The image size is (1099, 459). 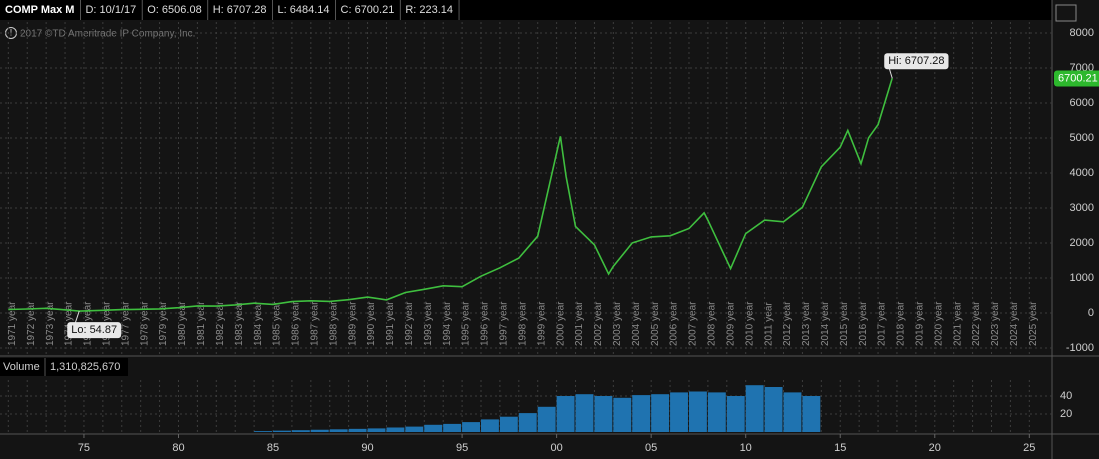 I want to click on x-tick-label: 25, so click(x=1029, y=448).